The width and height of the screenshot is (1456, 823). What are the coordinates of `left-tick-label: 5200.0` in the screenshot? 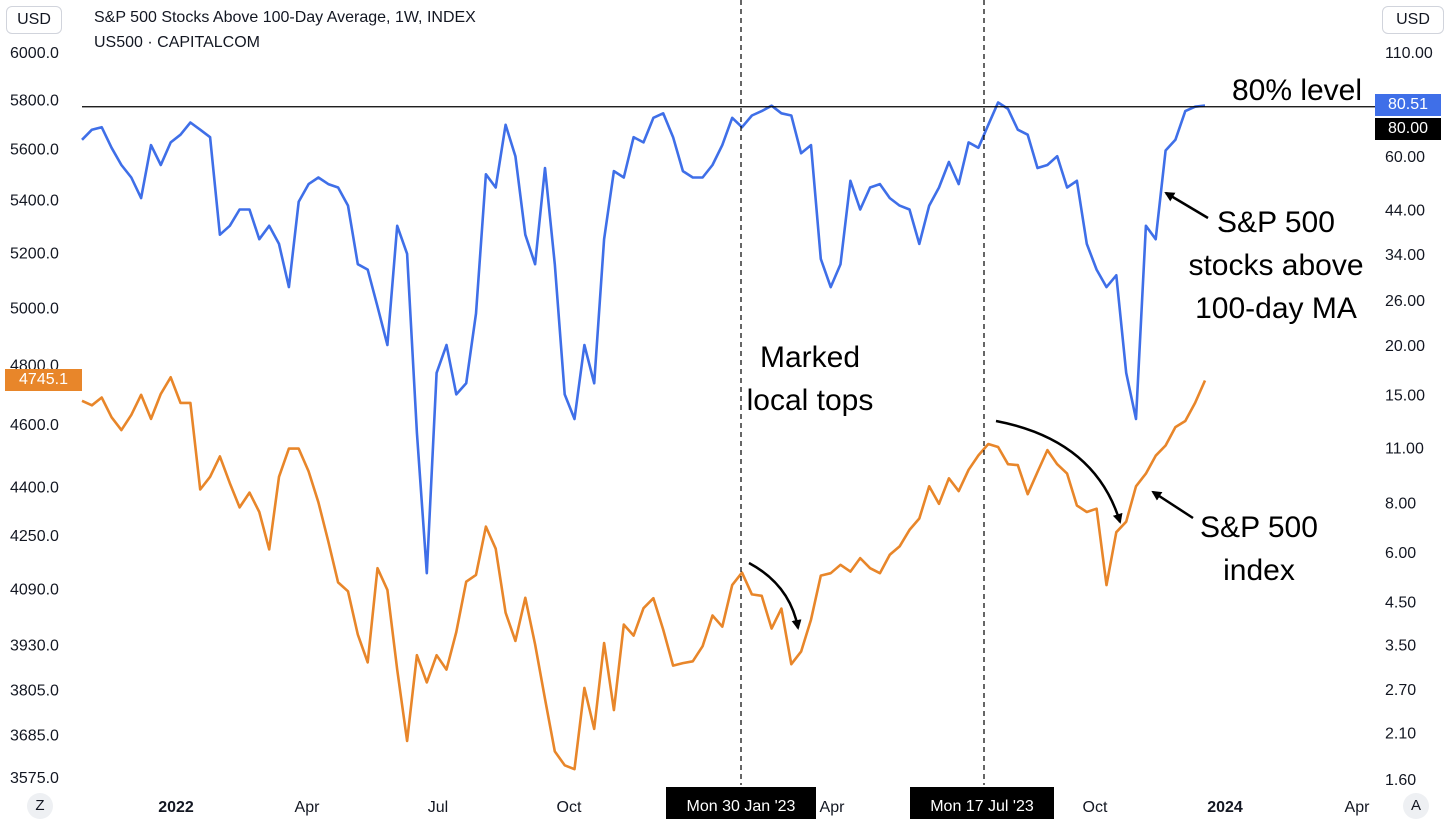 It's located at (34, 253).